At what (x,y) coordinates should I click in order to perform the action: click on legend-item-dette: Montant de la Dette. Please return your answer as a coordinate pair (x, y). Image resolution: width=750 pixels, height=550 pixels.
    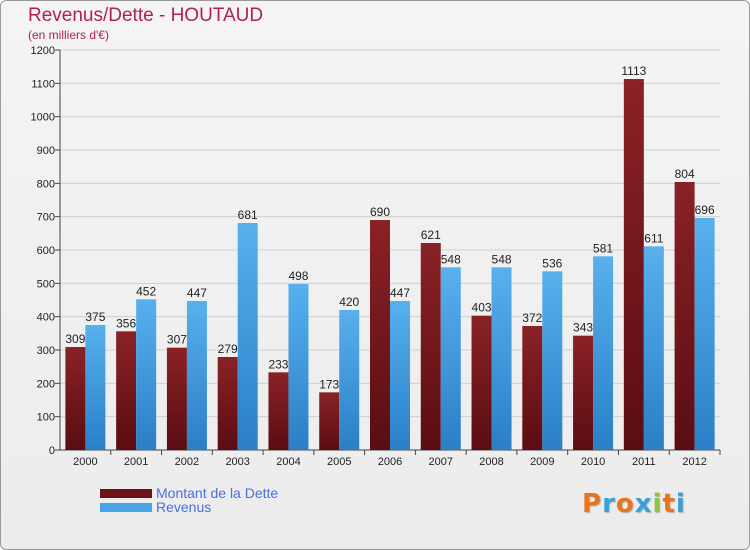
    Looking at the image, I should click on (189, 493).